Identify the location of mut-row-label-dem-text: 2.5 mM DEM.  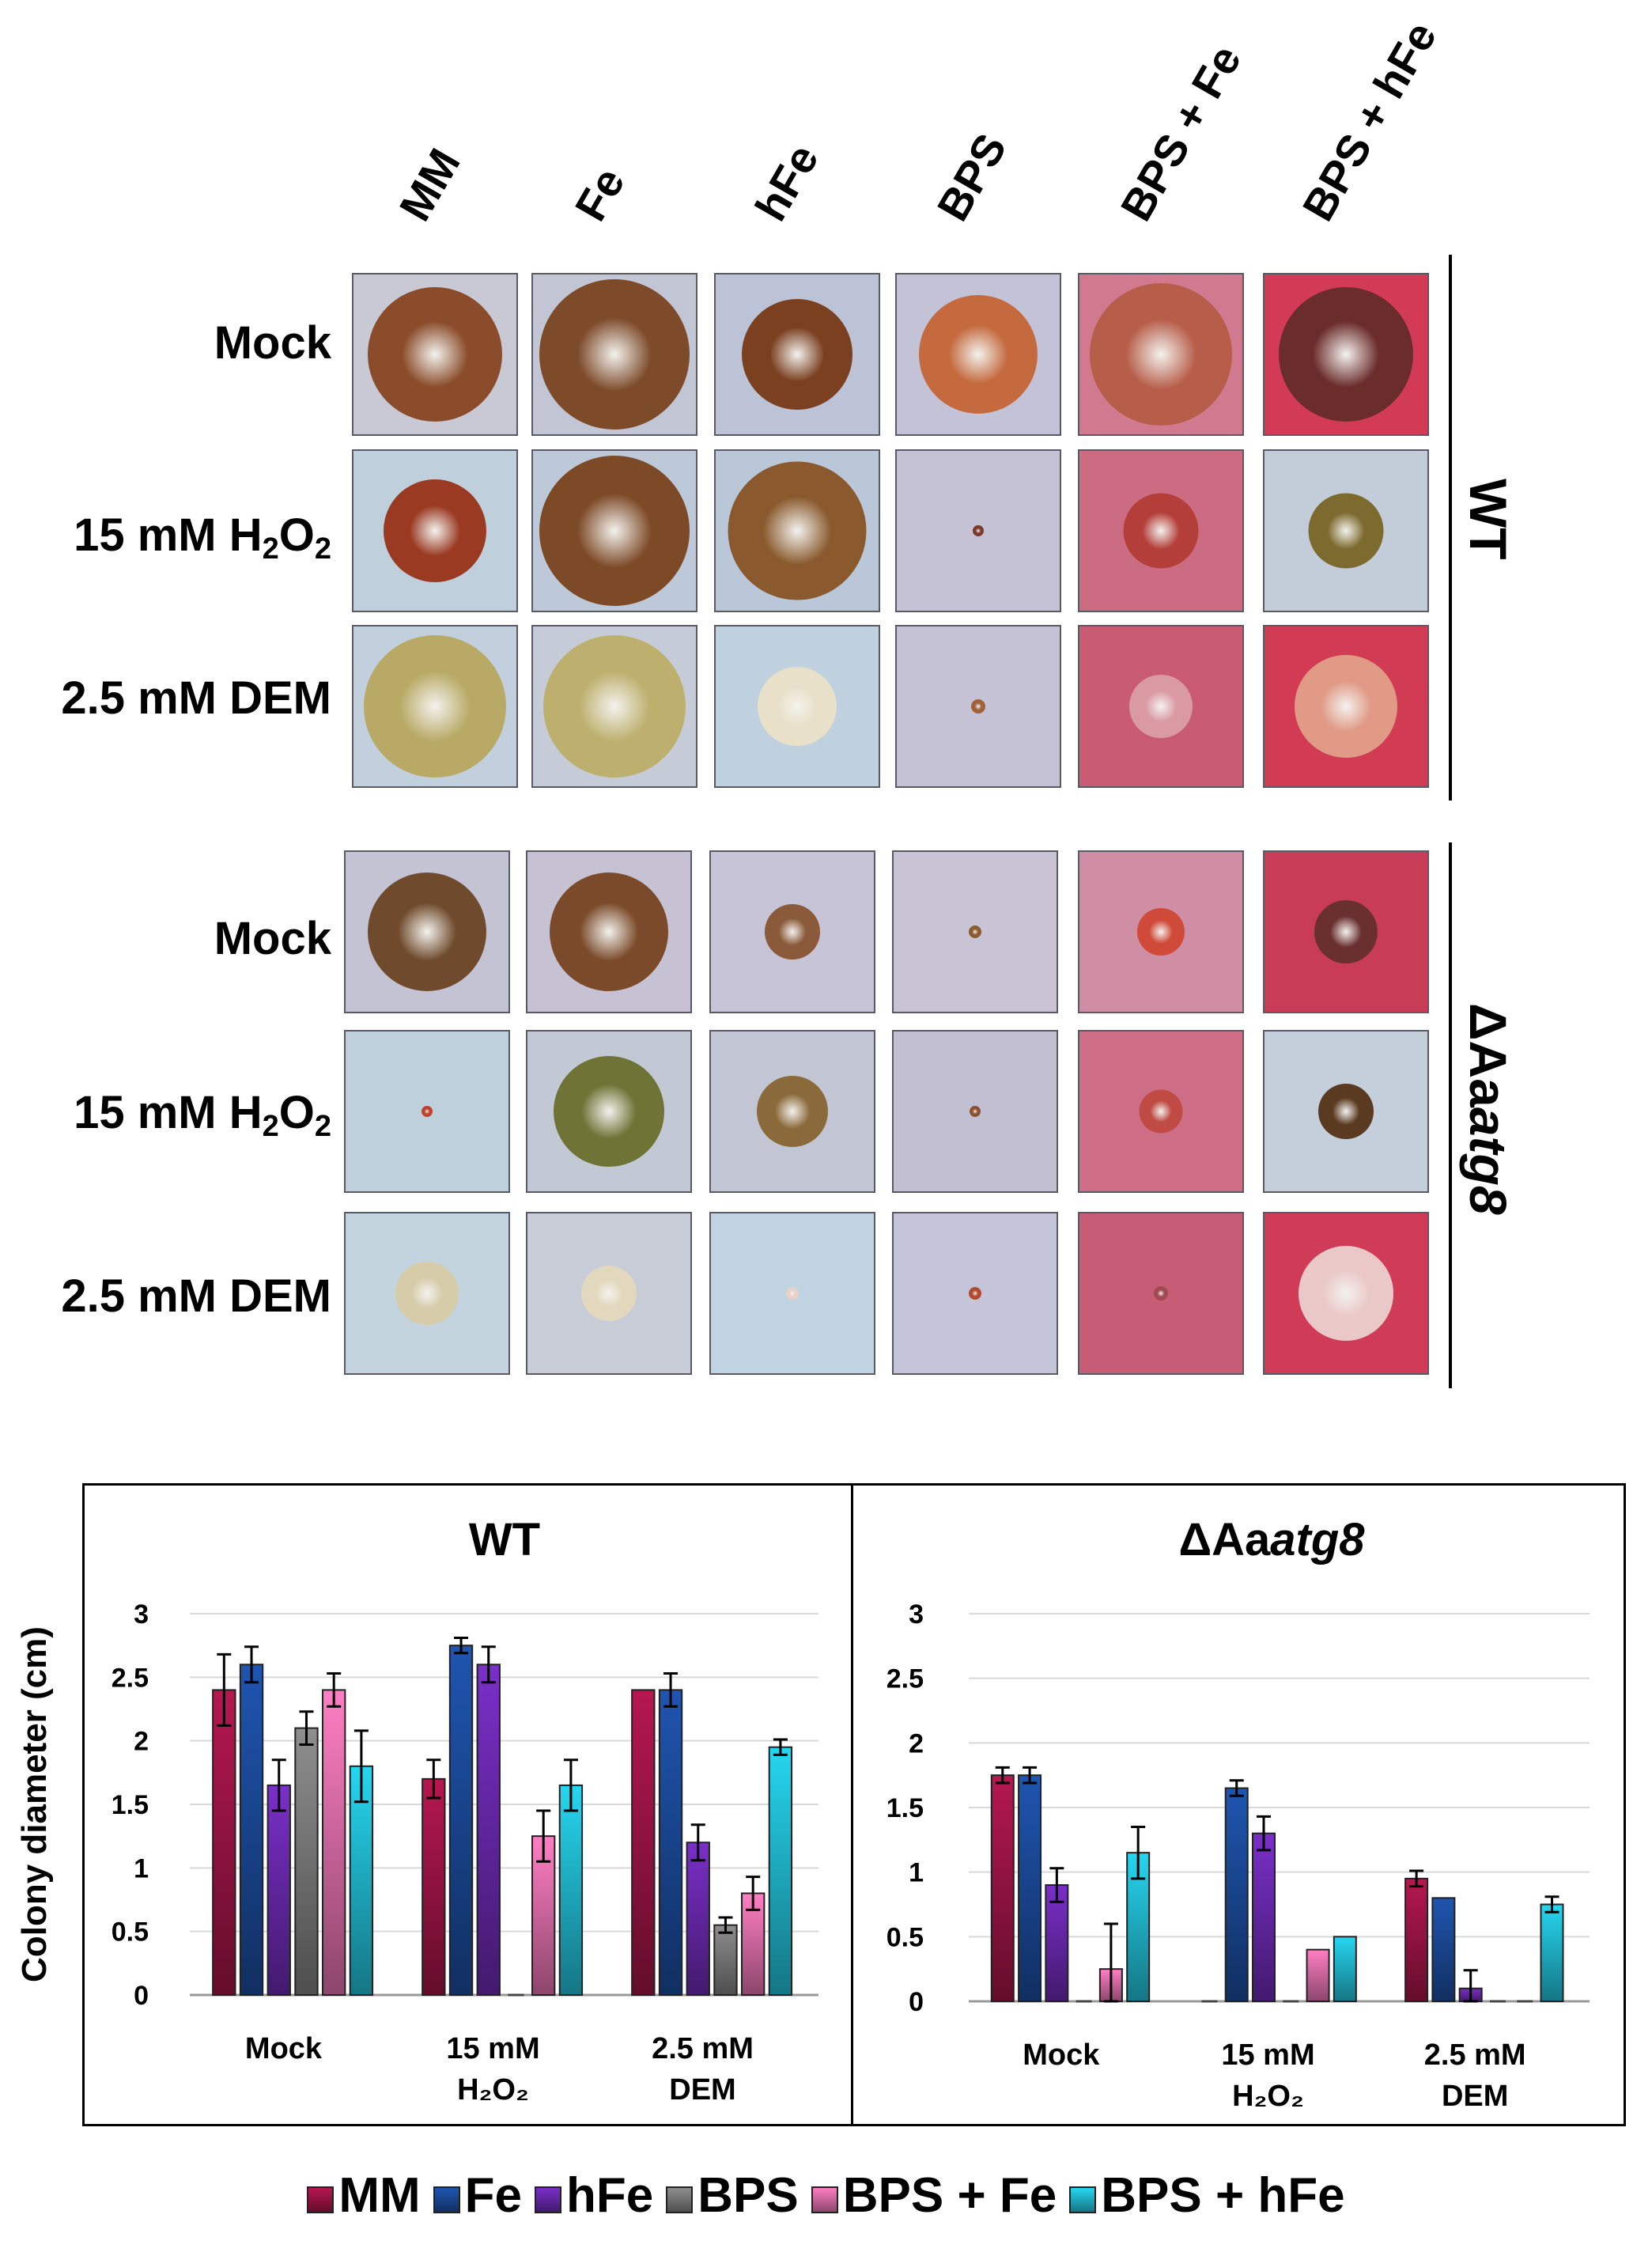
(196, 1296).